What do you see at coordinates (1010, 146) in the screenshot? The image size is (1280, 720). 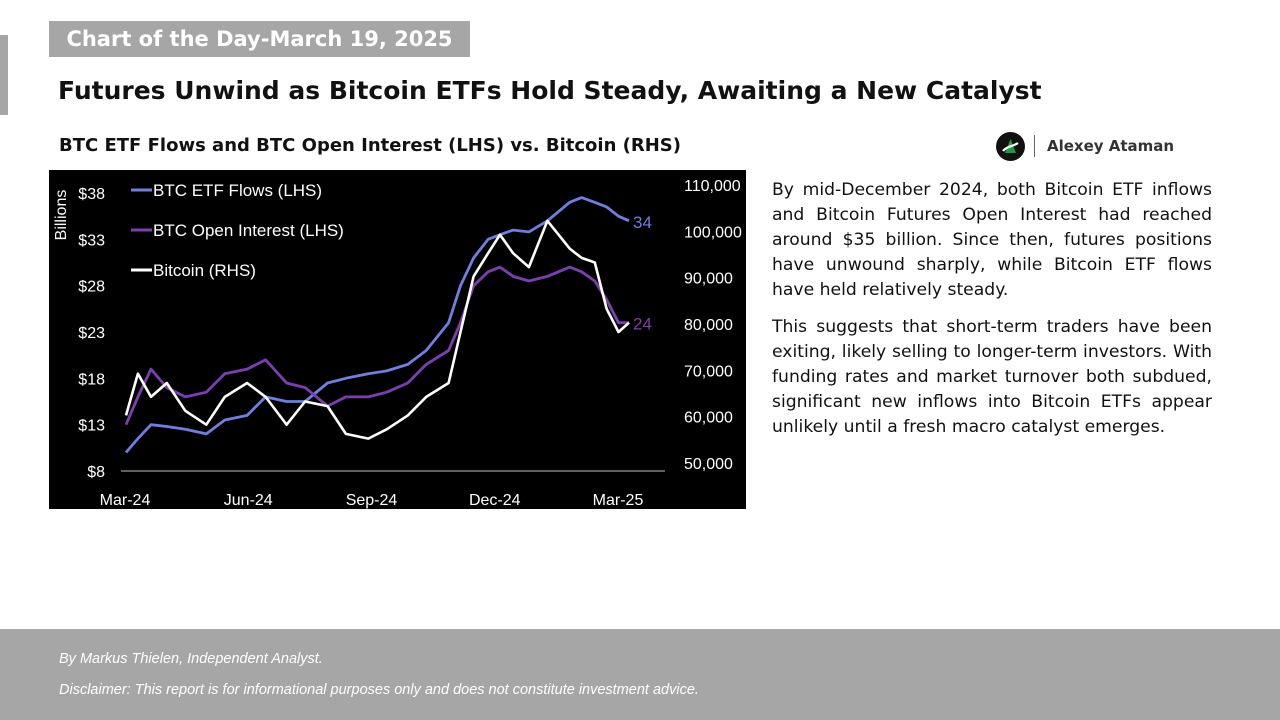 I see `author-logo-icon` at bounding box center [1010, 146].